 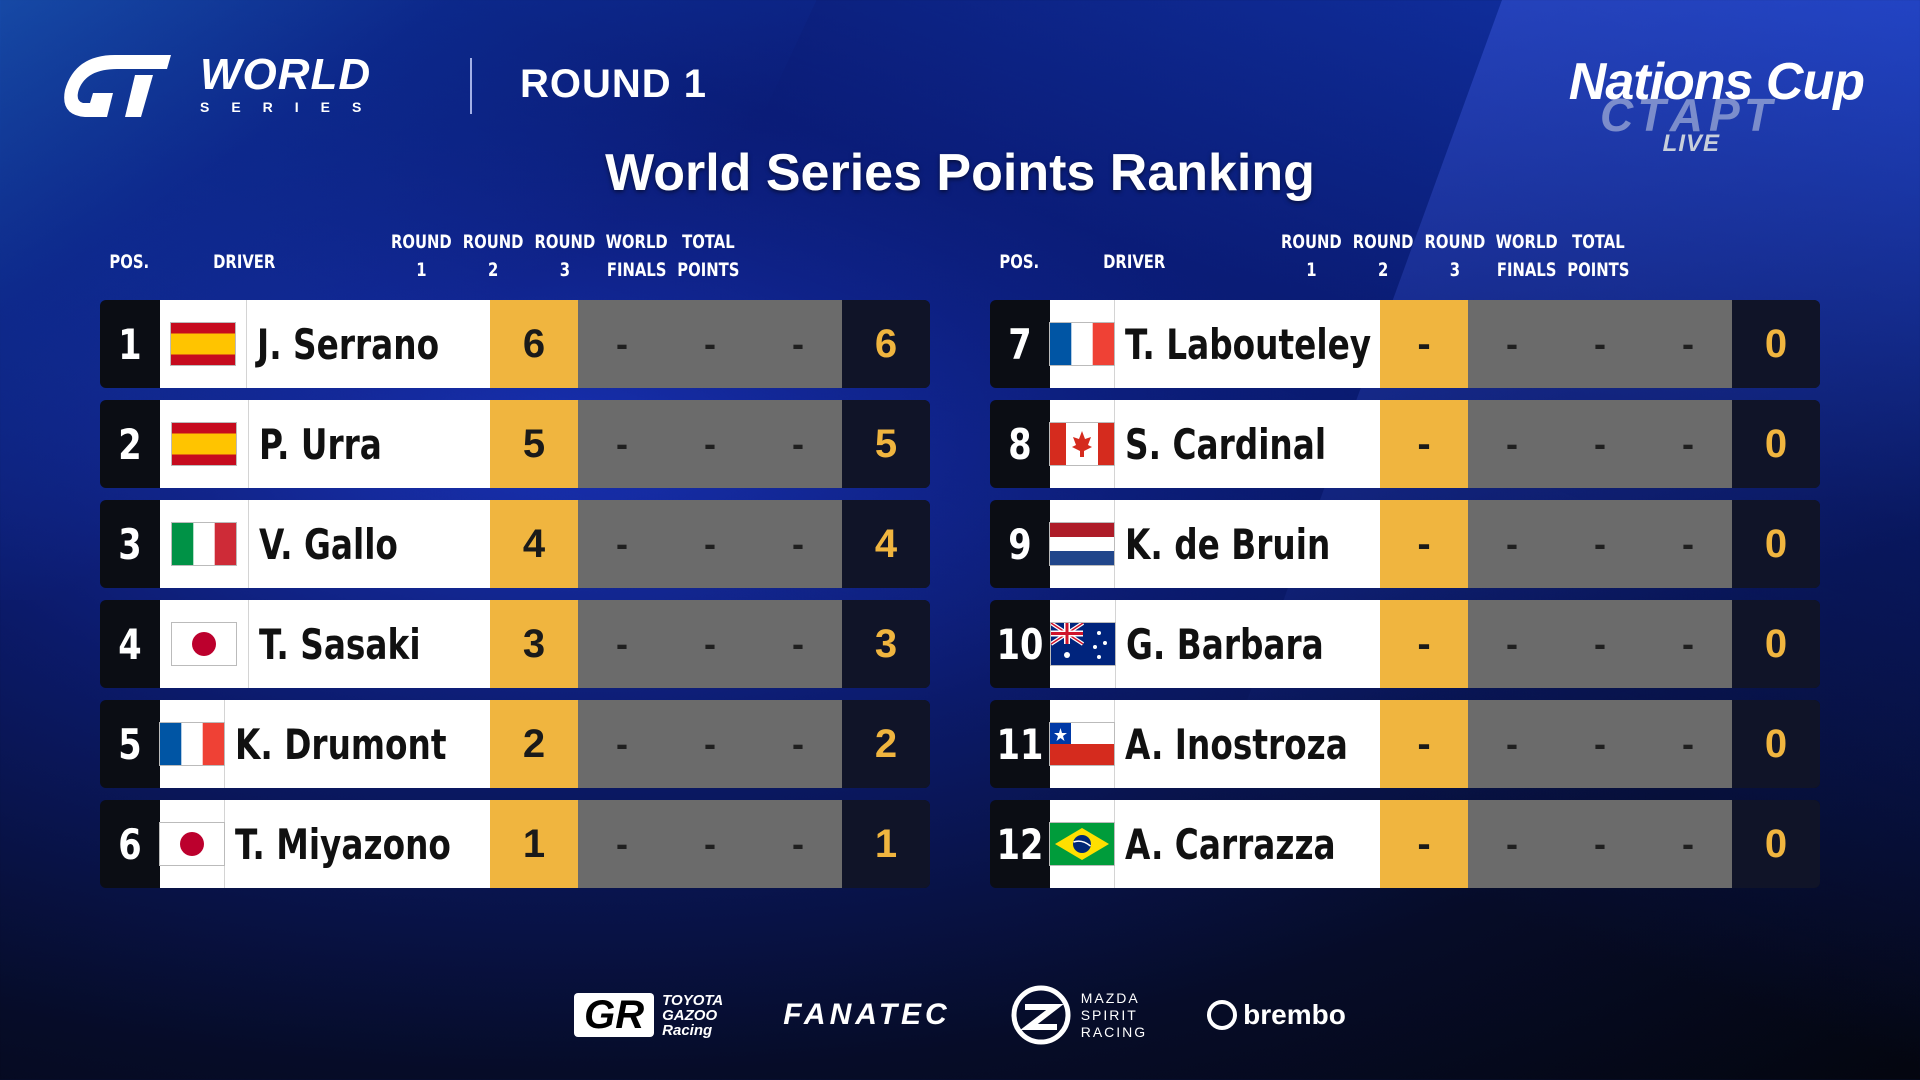 I want to click on round-1-points: 4, so click(x=534, y=544).